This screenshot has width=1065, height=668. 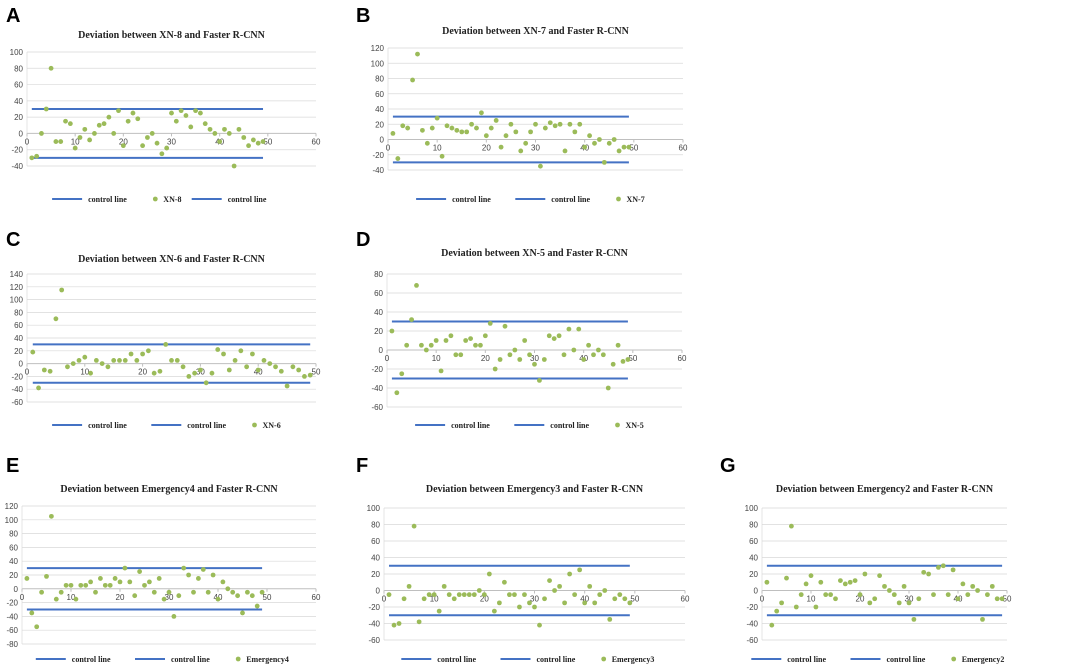 I want to click on panel-e-legend-item: control line, so click(x=73, y=659).